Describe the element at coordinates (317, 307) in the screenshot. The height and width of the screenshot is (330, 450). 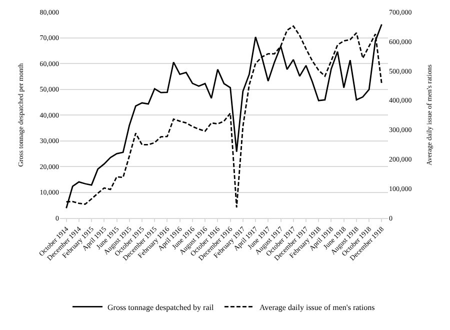
I see `legend-label: Average daily issue of men's rations` at that location.